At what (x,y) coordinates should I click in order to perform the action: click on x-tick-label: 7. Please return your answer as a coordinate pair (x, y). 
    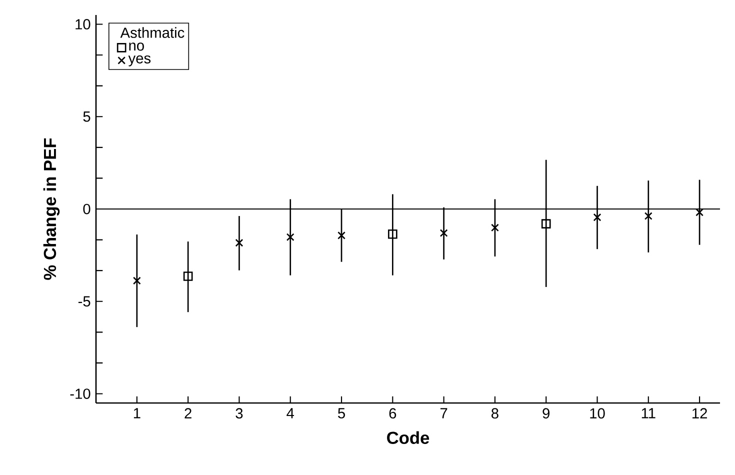
    Looking at the image, I should click on (444, 413).